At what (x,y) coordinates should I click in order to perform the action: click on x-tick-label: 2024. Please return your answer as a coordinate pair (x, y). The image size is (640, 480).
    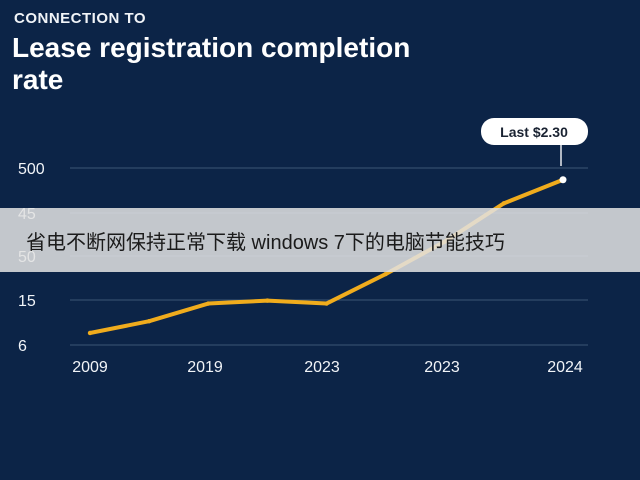
    Looking at the image, I should click on (565, 367).